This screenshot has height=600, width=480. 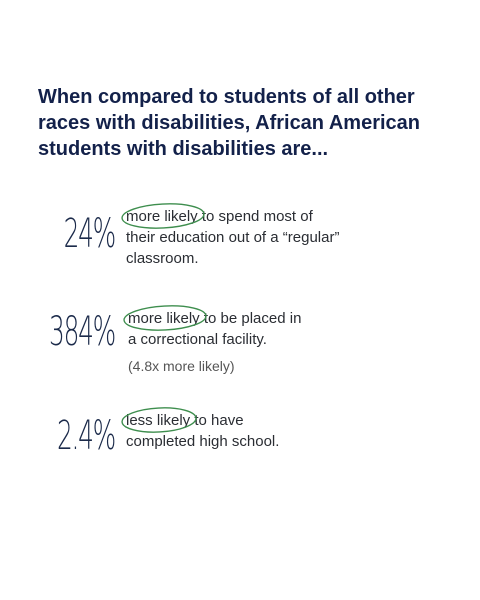 I want to click on headline-bold-students: students, so click(x=265, y=97).